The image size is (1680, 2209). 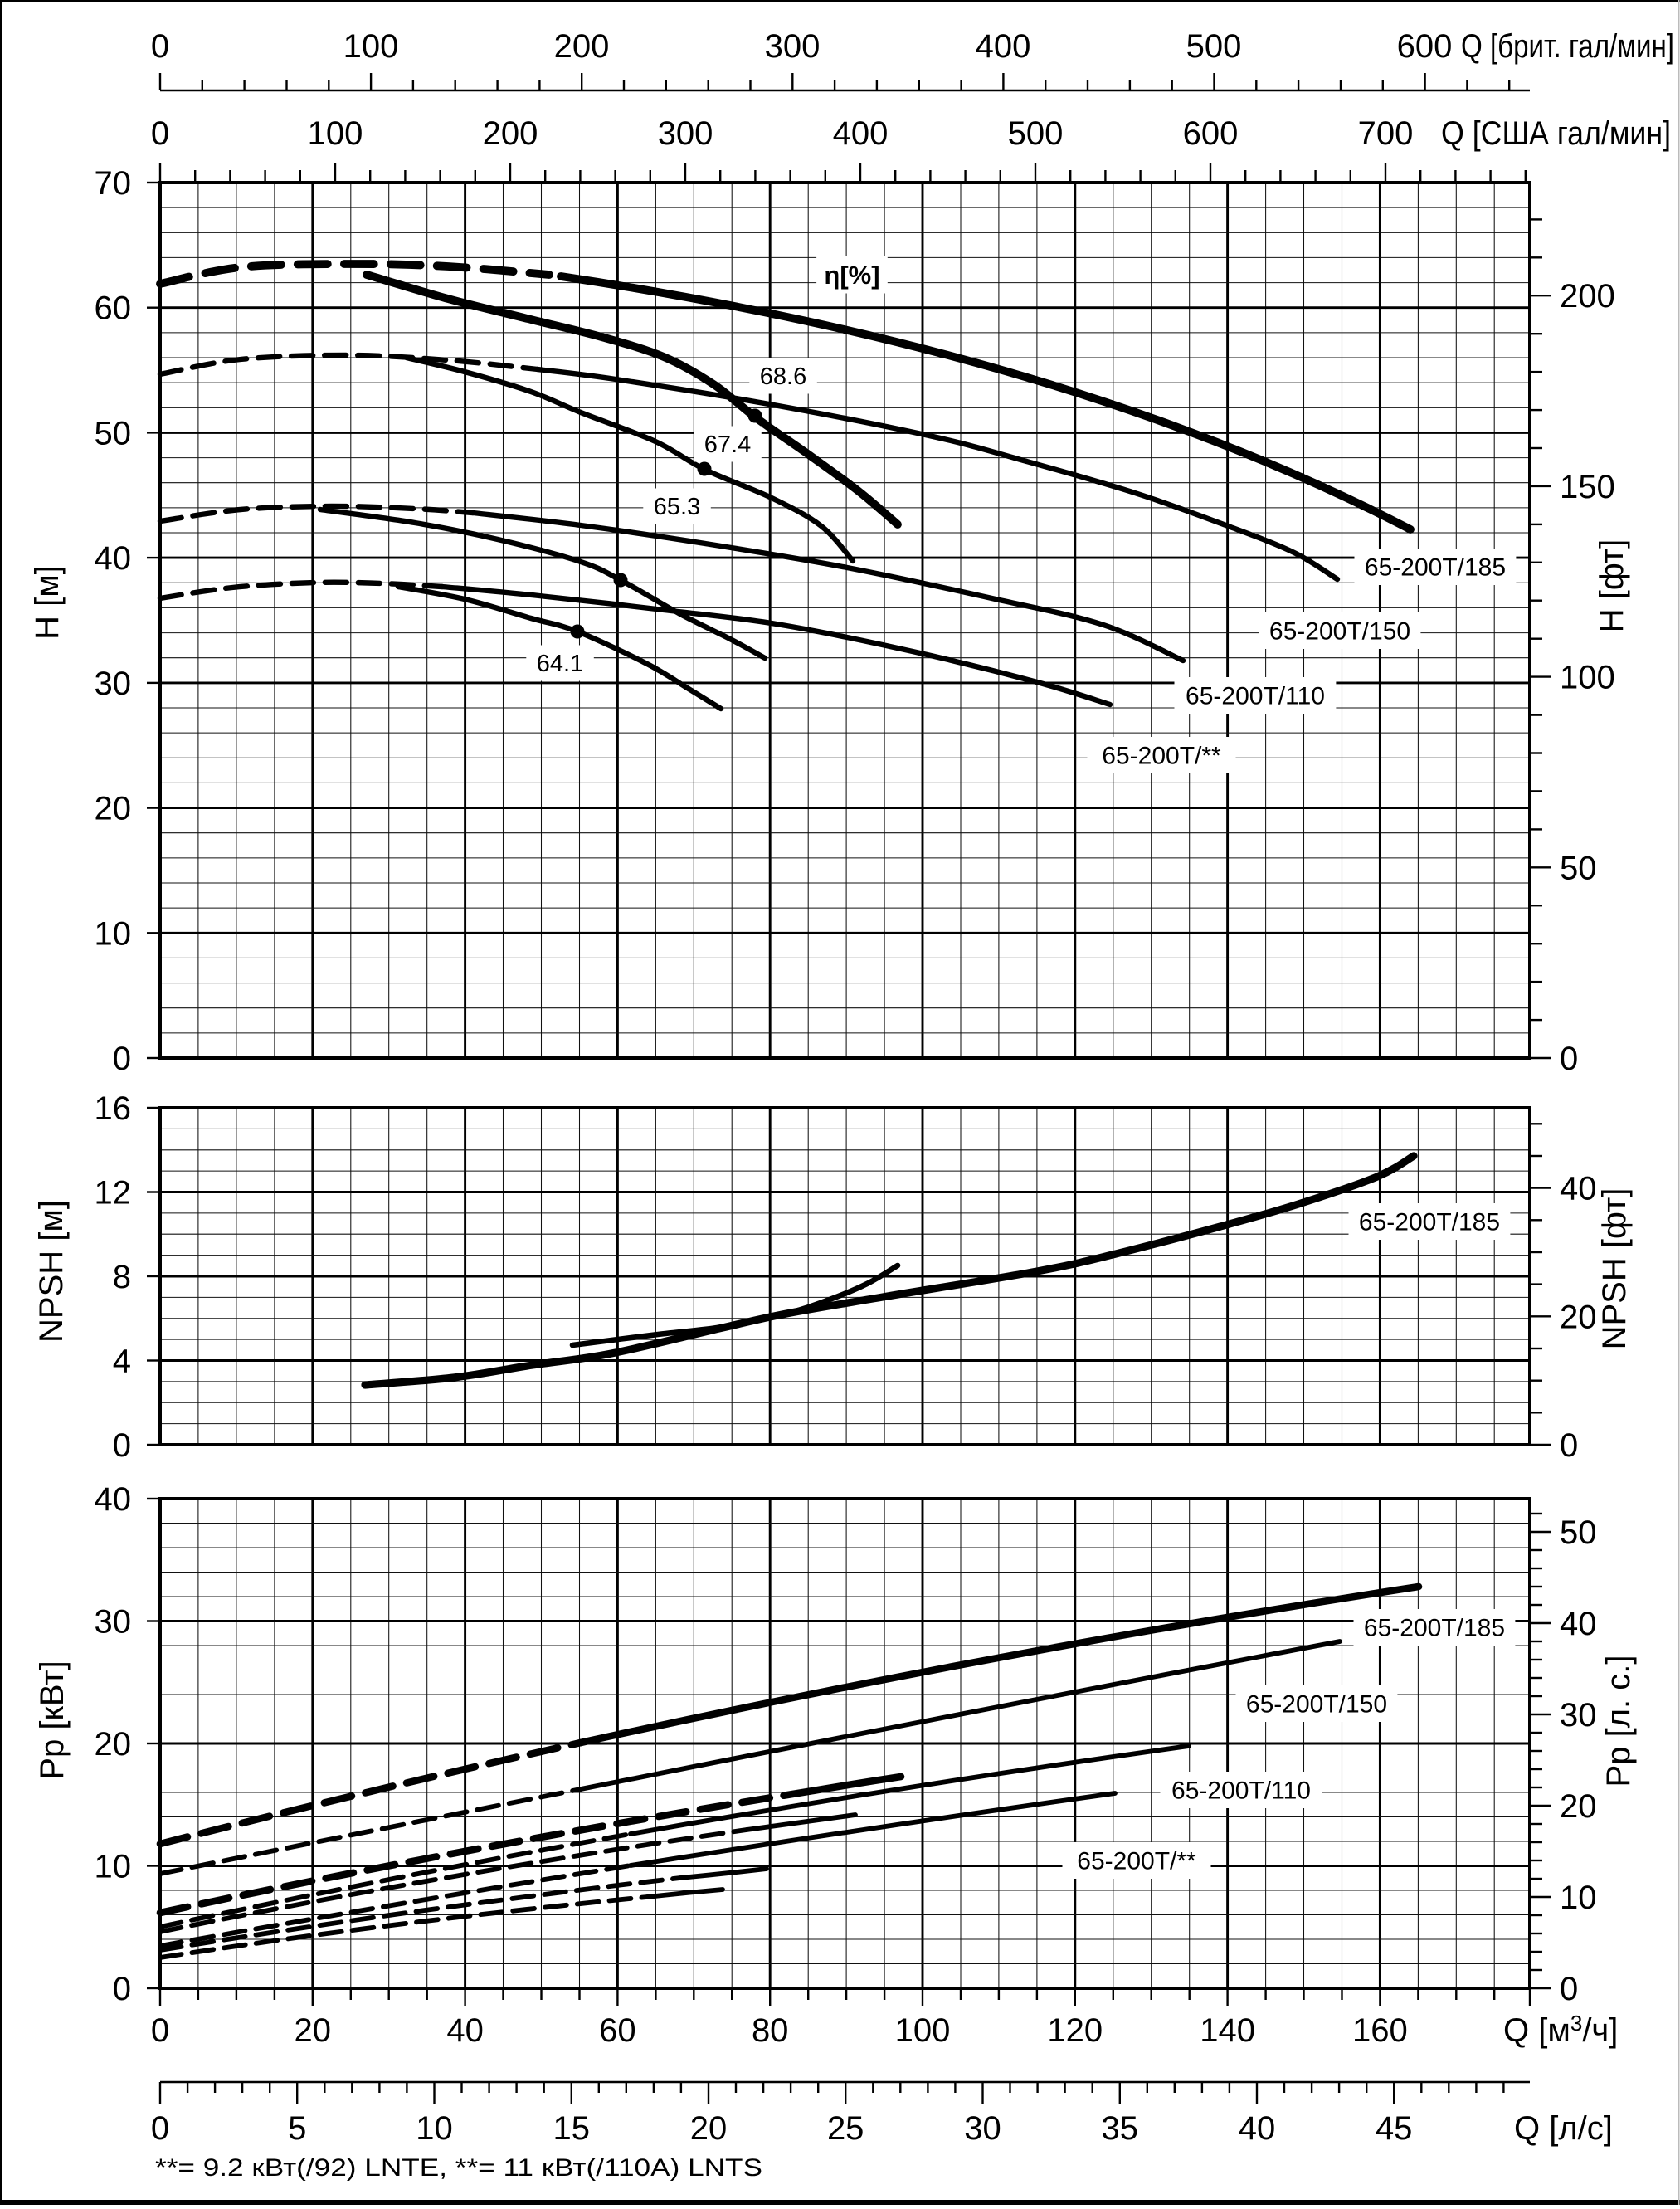 What do you see at coordinates (677, 507) in the screenshot?
I see `svg-text: 65.3` at bounding box center [677, 507].